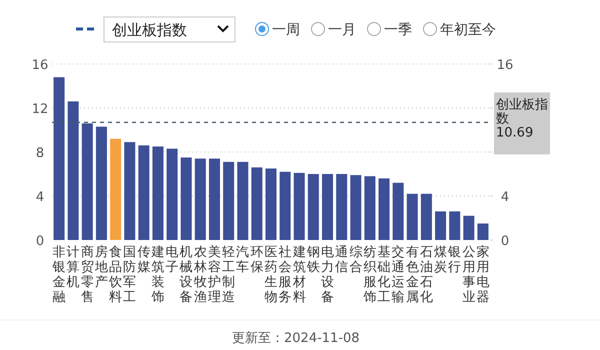 The width and height of the screenshot is (600, 350). Describe the element at coordinates (143, 260) in the screenshot. I see `x-tick-label: 传媒` at that location.